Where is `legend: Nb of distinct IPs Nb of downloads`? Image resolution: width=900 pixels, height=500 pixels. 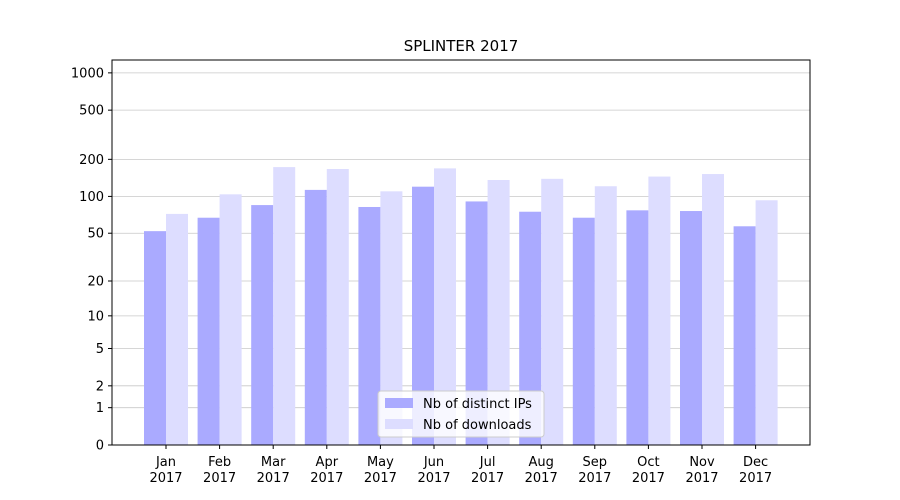
legend: Nb of distinct IPs Nb of downloads is located at coordinates (461, 414).